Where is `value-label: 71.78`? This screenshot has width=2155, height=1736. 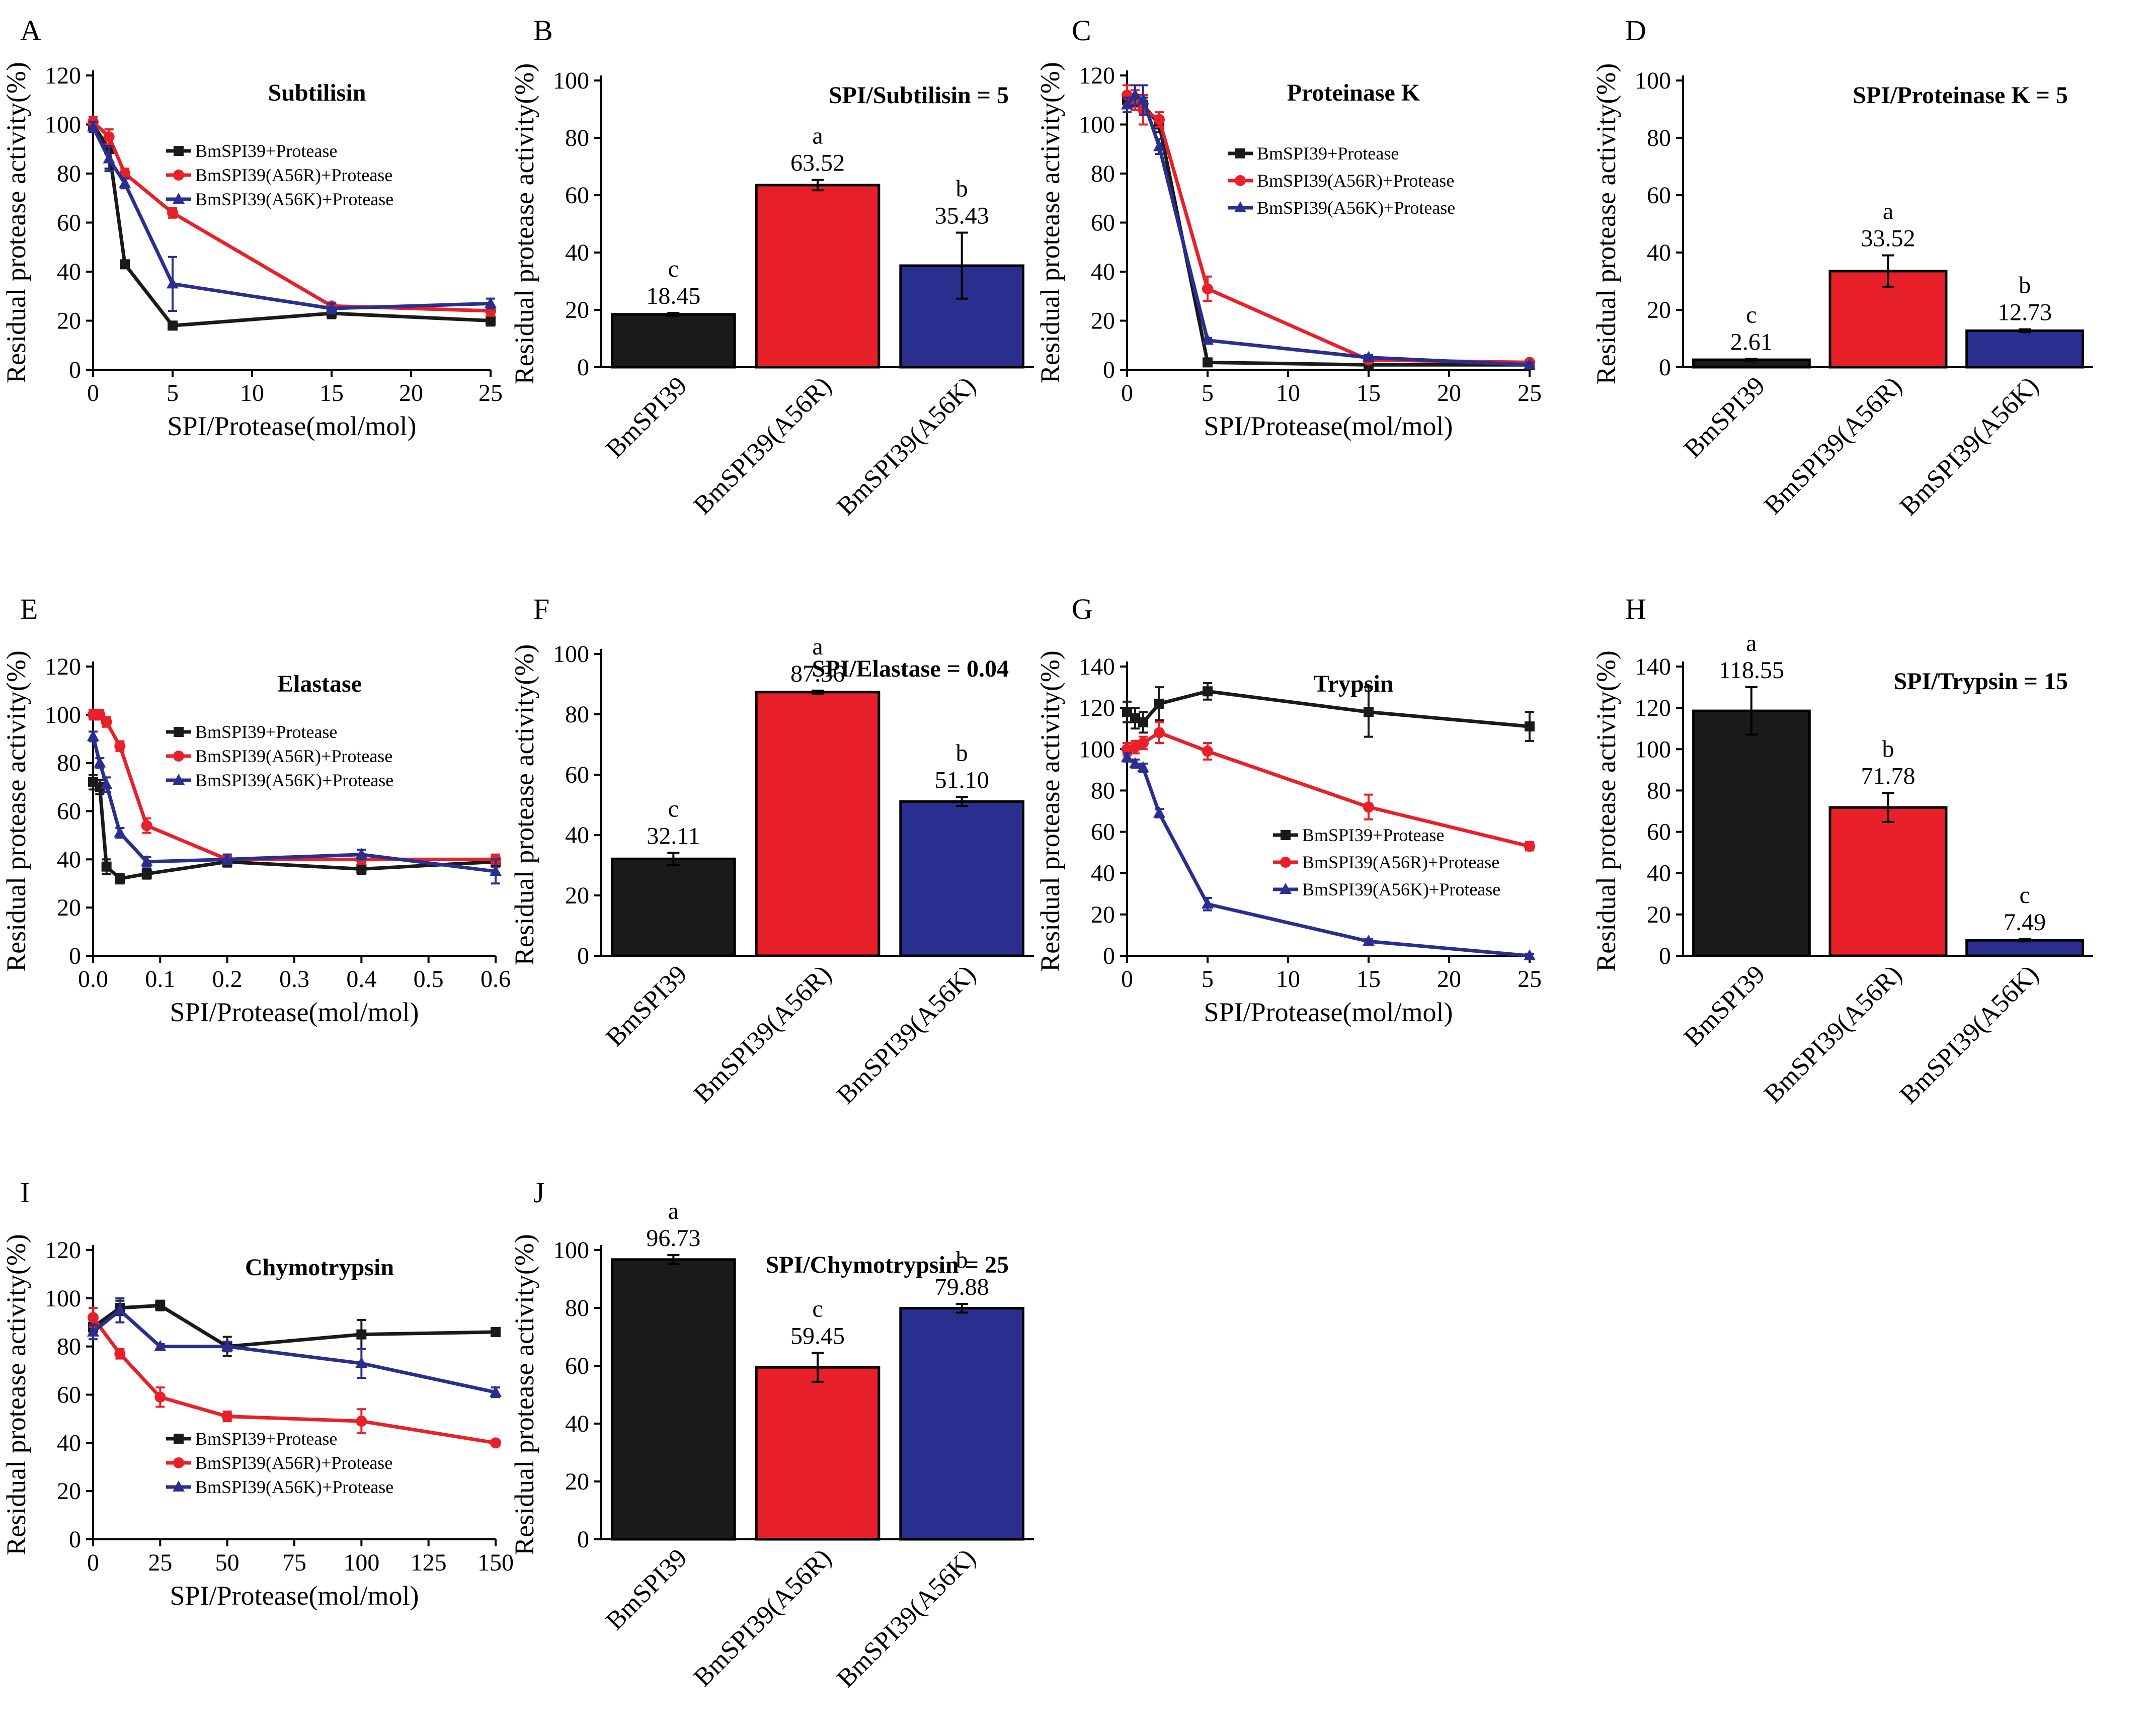 value-label: 71.78 is located at coordinates (1888, 776).